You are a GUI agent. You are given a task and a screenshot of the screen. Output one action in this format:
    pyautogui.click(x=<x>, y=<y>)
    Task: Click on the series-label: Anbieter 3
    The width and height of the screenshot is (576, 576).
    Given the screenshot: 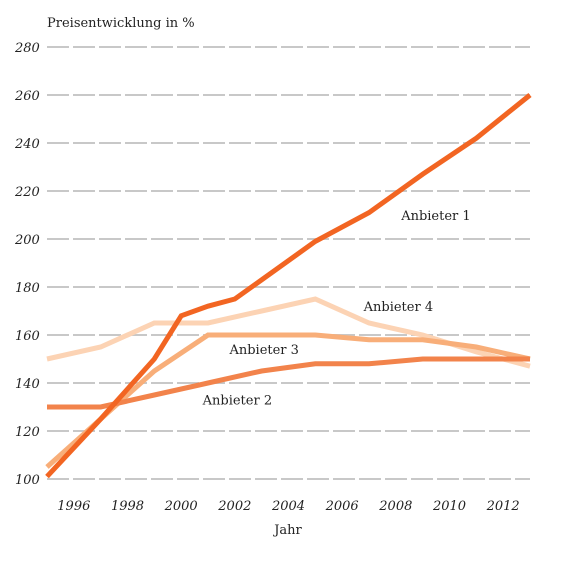 What is the action you would take?
    pyautogui.click(x=263, y=350)
    